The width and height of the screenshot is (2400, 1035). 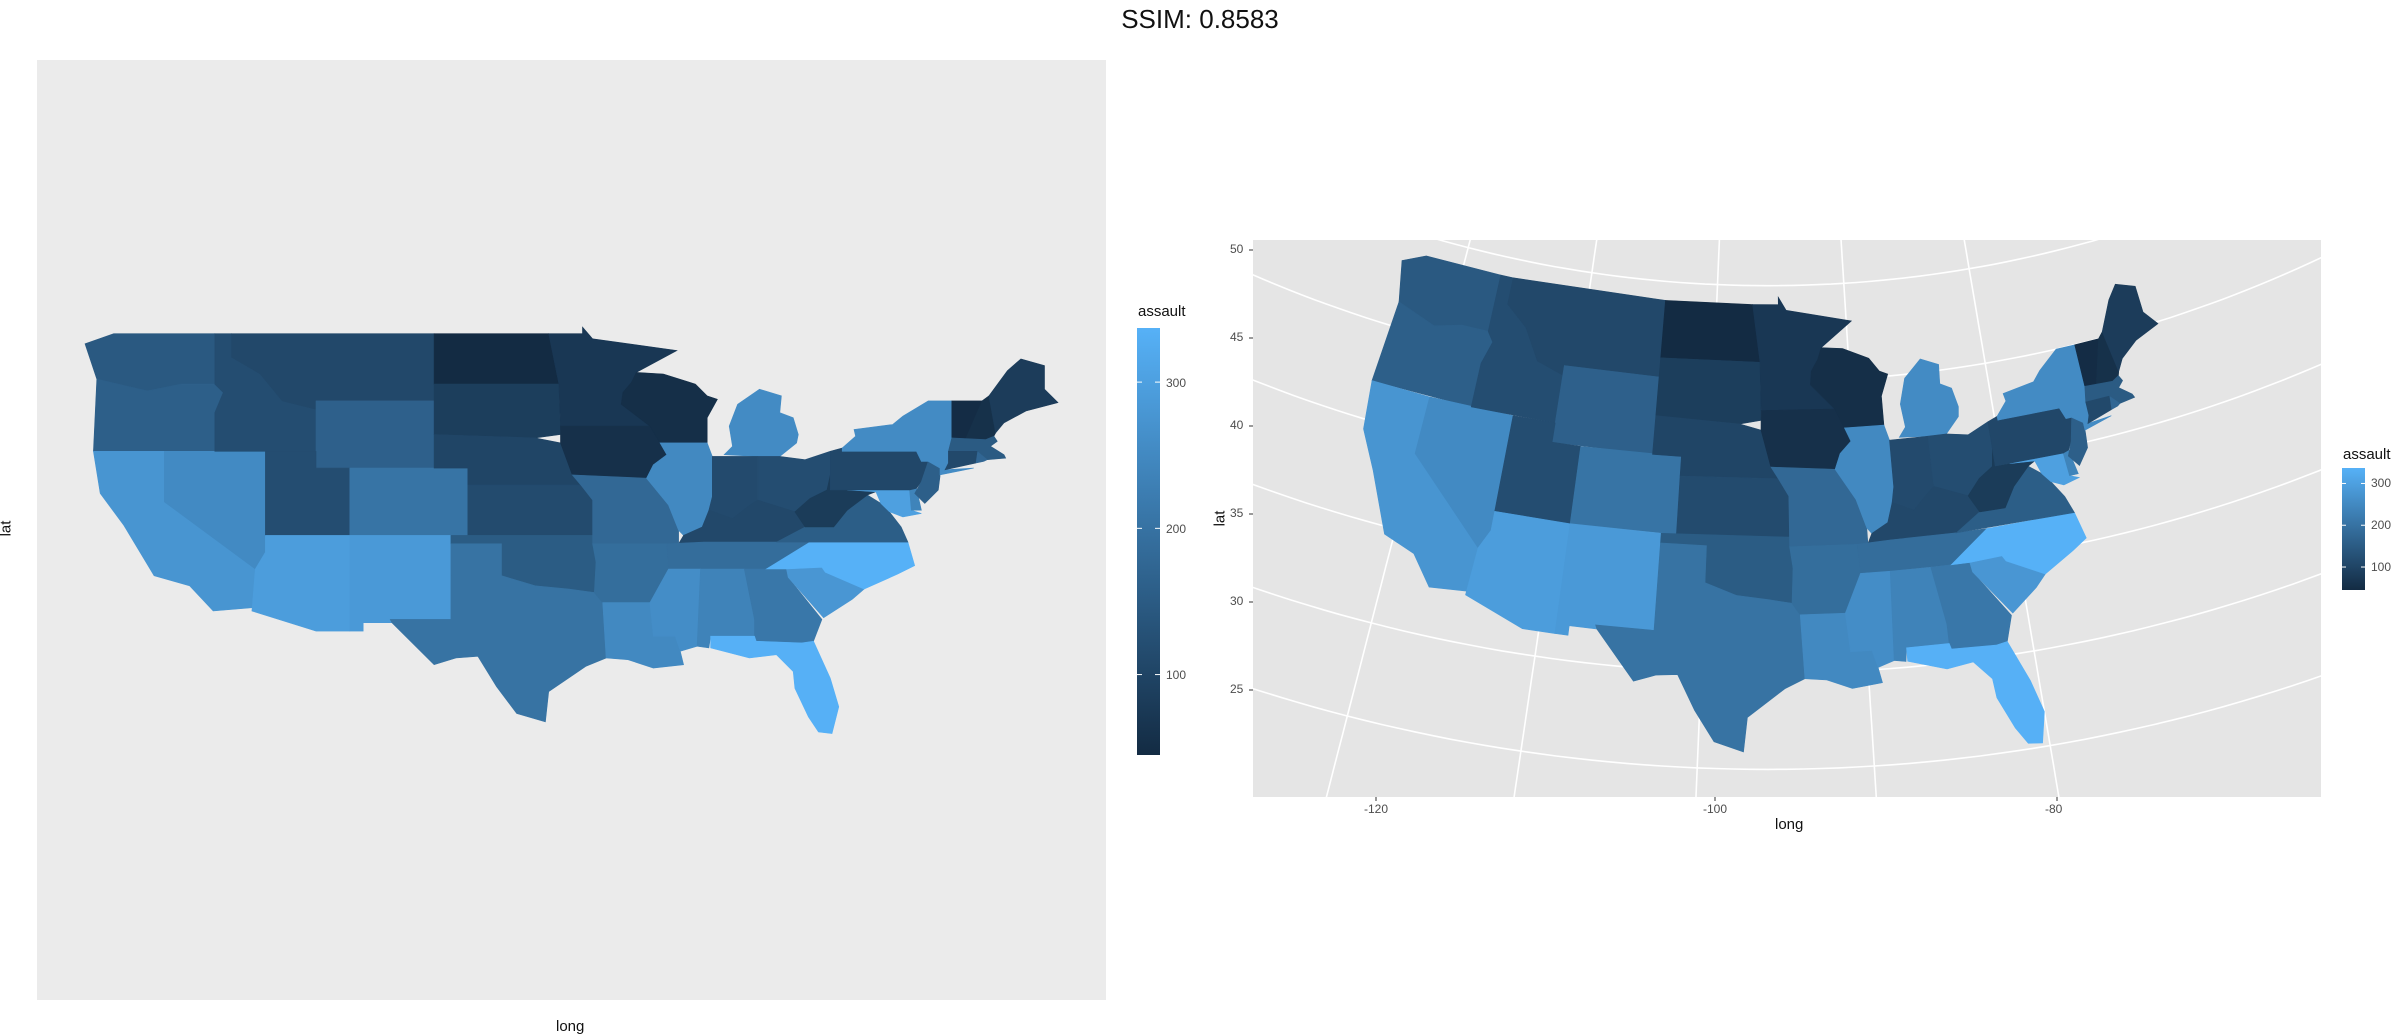 I want to click on x-tick-label: -120, so click(x=1376, y=809).